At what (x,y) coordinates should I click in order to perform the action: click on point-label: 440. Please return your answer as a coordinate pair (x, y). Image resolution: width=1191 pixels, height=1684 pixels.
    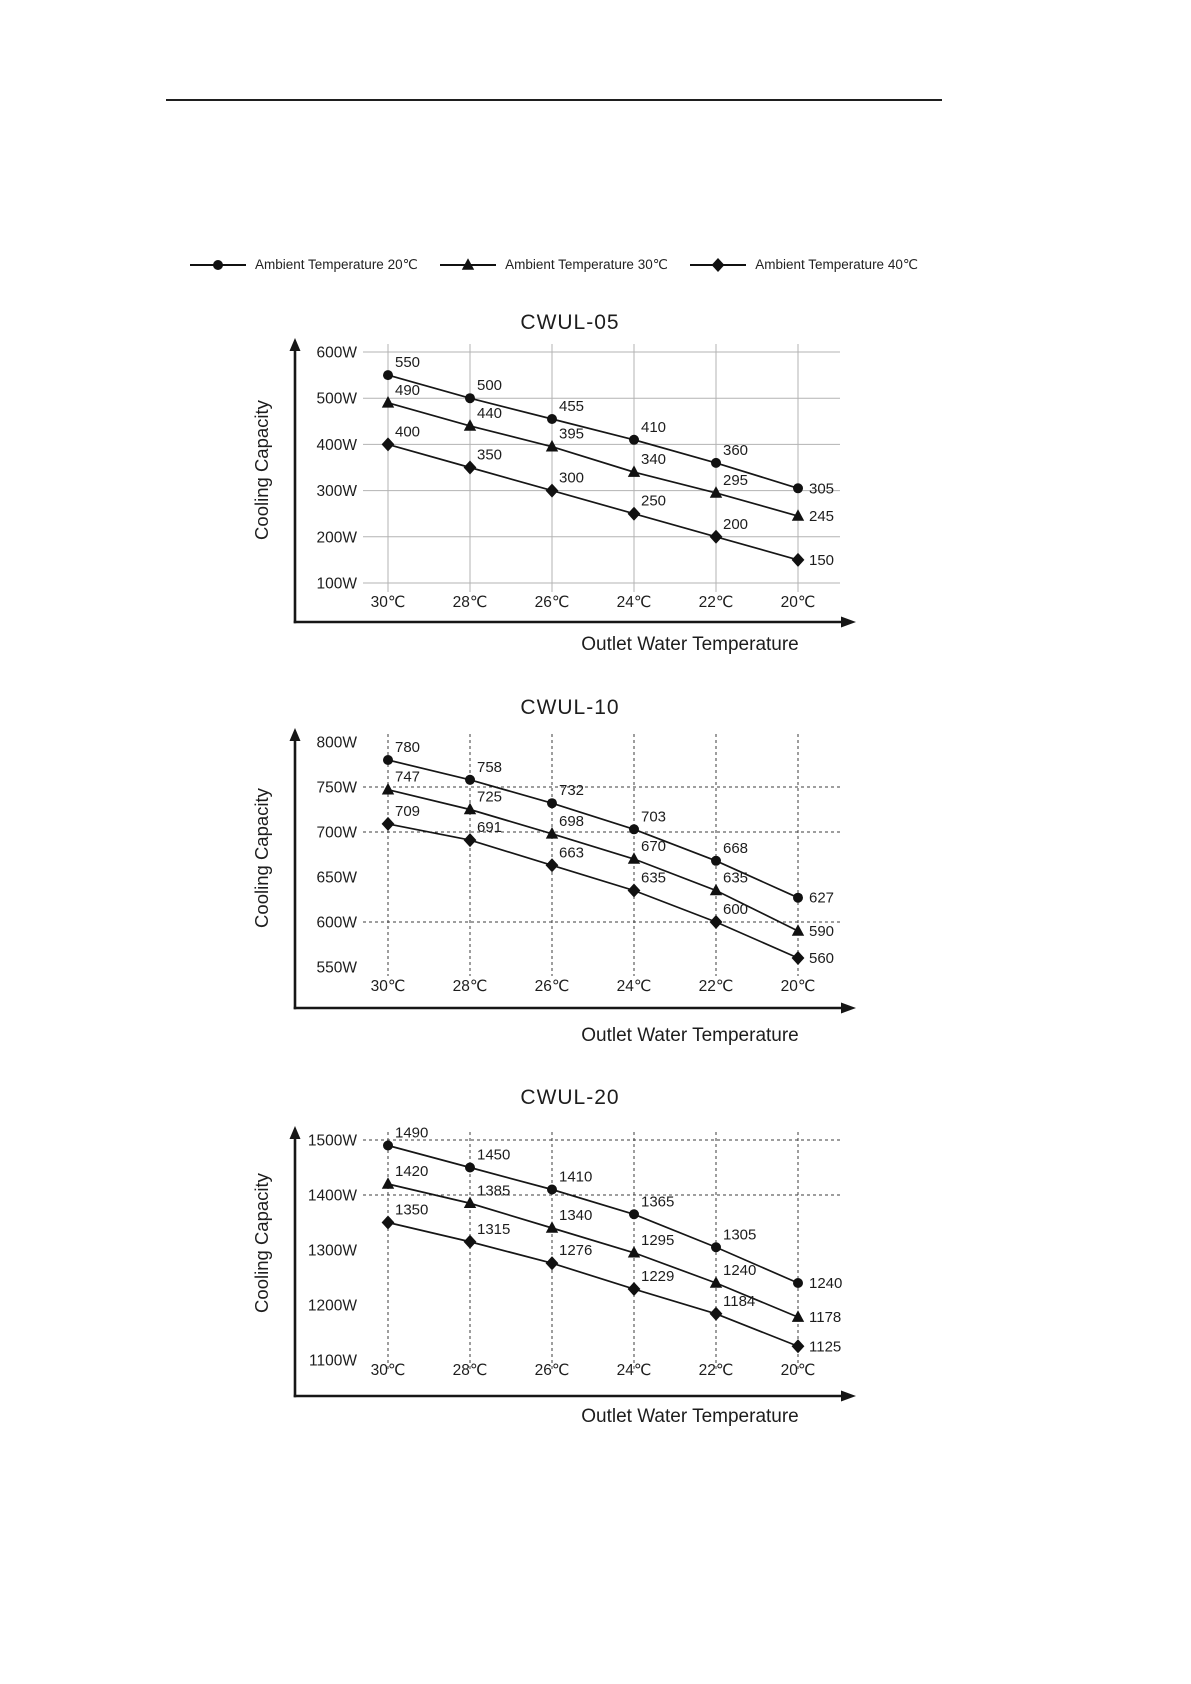
    Looking at the image, I should click on (489, 413).